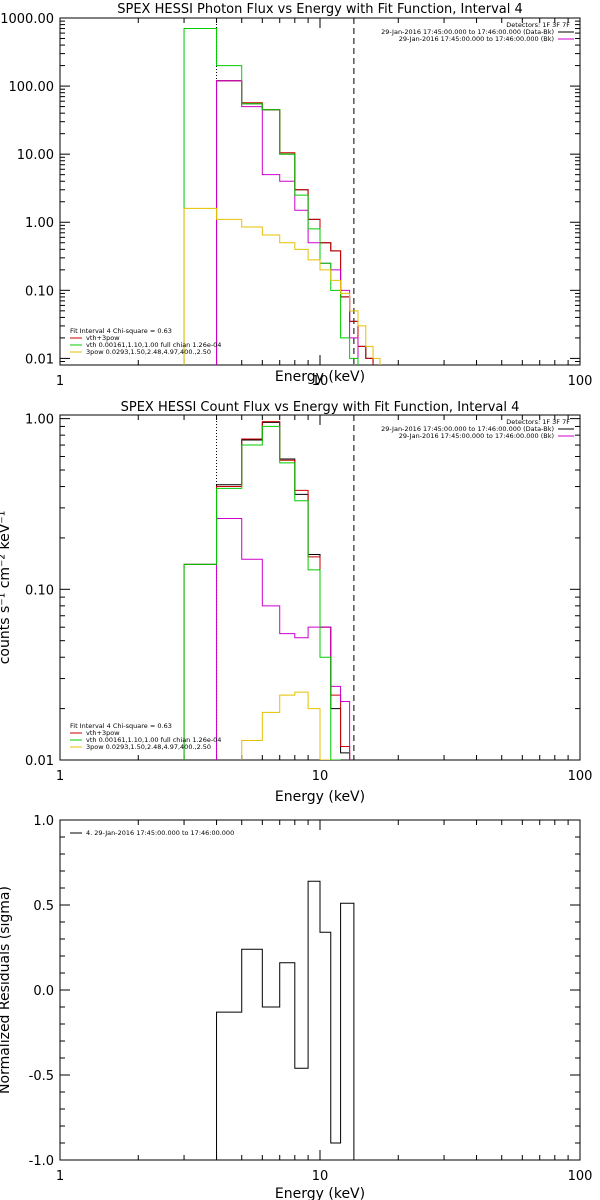  Describe the element at coordinates (41, 1161) in the screenshot. I see `y-tick-label: -1.0` at that location.